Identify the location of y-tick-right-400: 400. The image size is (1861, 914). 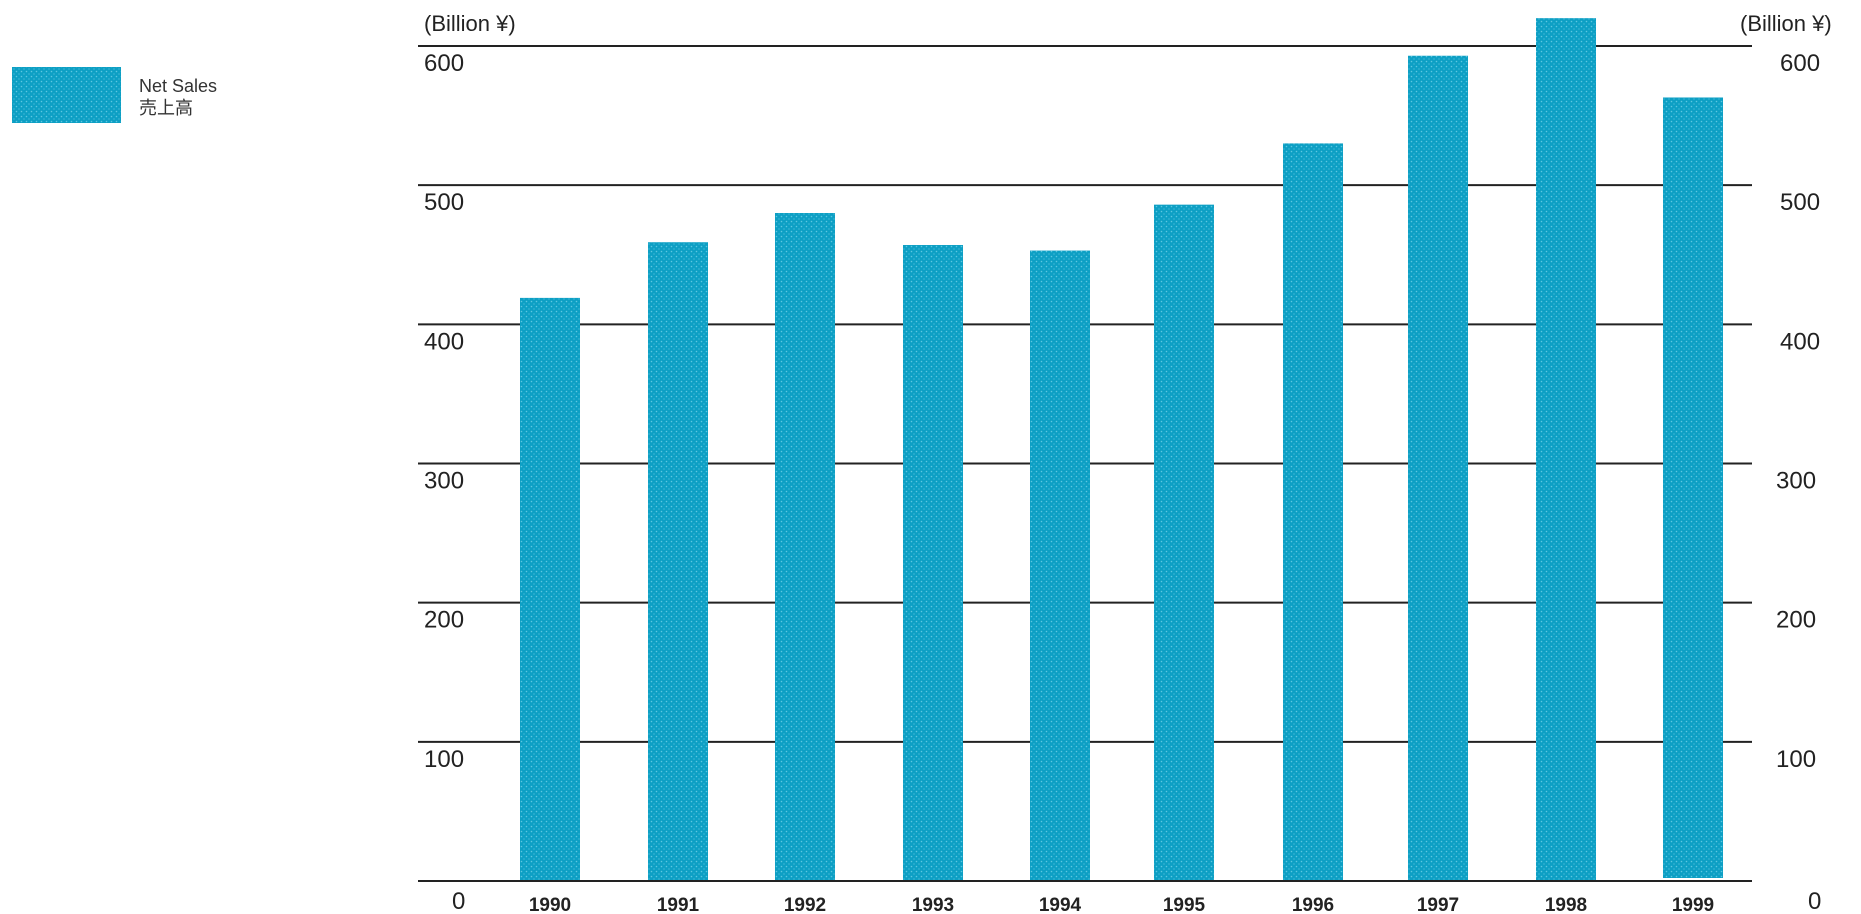
(1800, 341).